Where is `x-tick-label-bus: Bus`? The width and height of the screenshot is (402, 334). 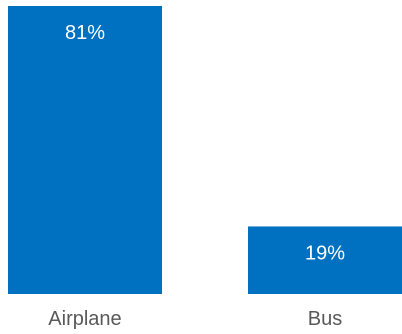
x-tick-label-bus: Bus is located at coordinates (325, 319).